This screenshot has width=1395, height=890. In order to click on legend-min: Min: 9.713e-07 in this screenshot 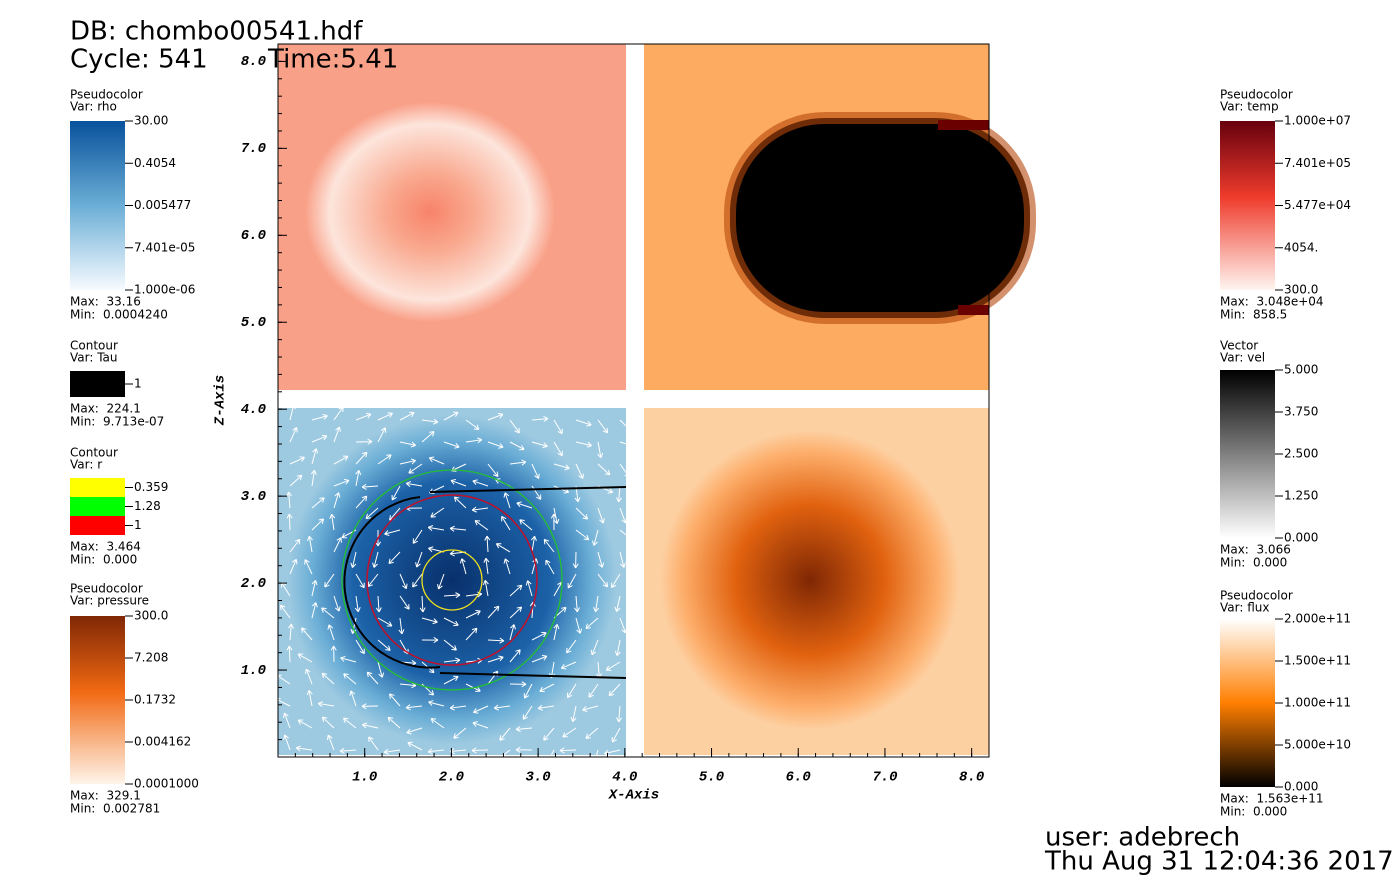, I will do `click(117, 422)`.